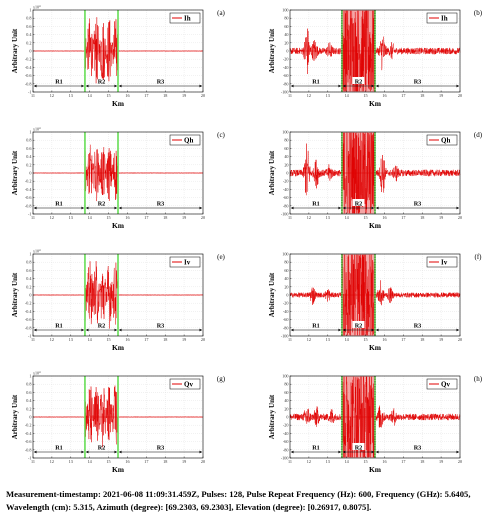 Image resolution: width=500 pixels, height=526 pixels. I want to click on y-tick-label: 0.4, so click(29, 400).